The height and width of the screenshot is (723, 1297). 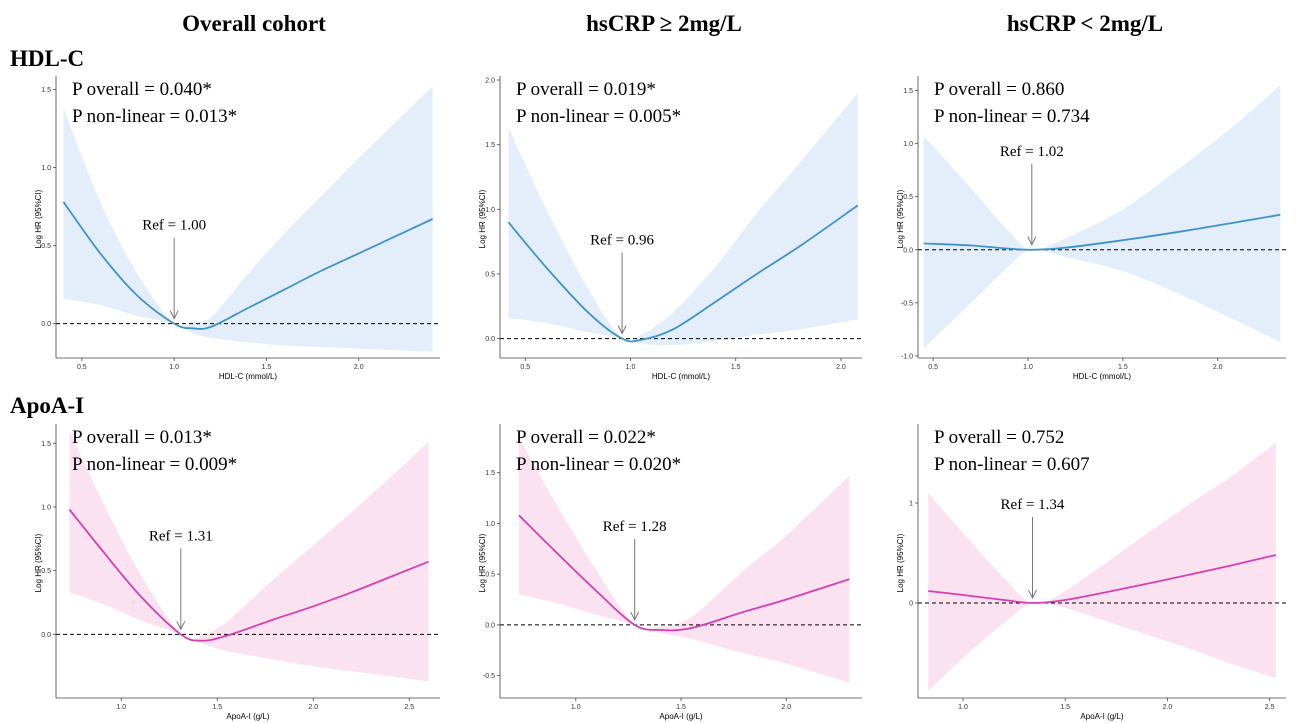 What do you see at coordinates (1012, 116) in the screenshot?
I see `p-nonlinear-text: P non-linear = 0.734` at bounding box center [1012, 116].